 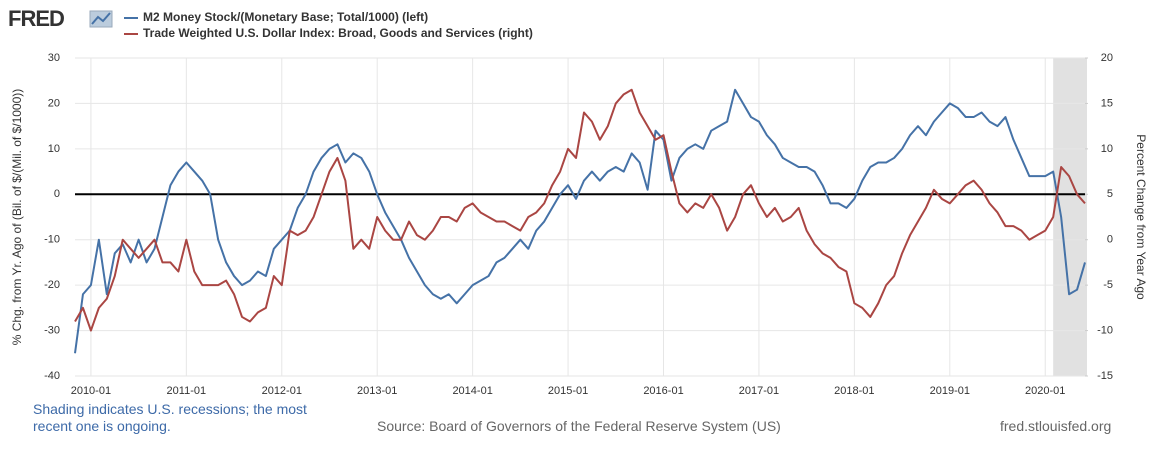 I want to click on y-tick-label: 30, so click(x=54, y=58).